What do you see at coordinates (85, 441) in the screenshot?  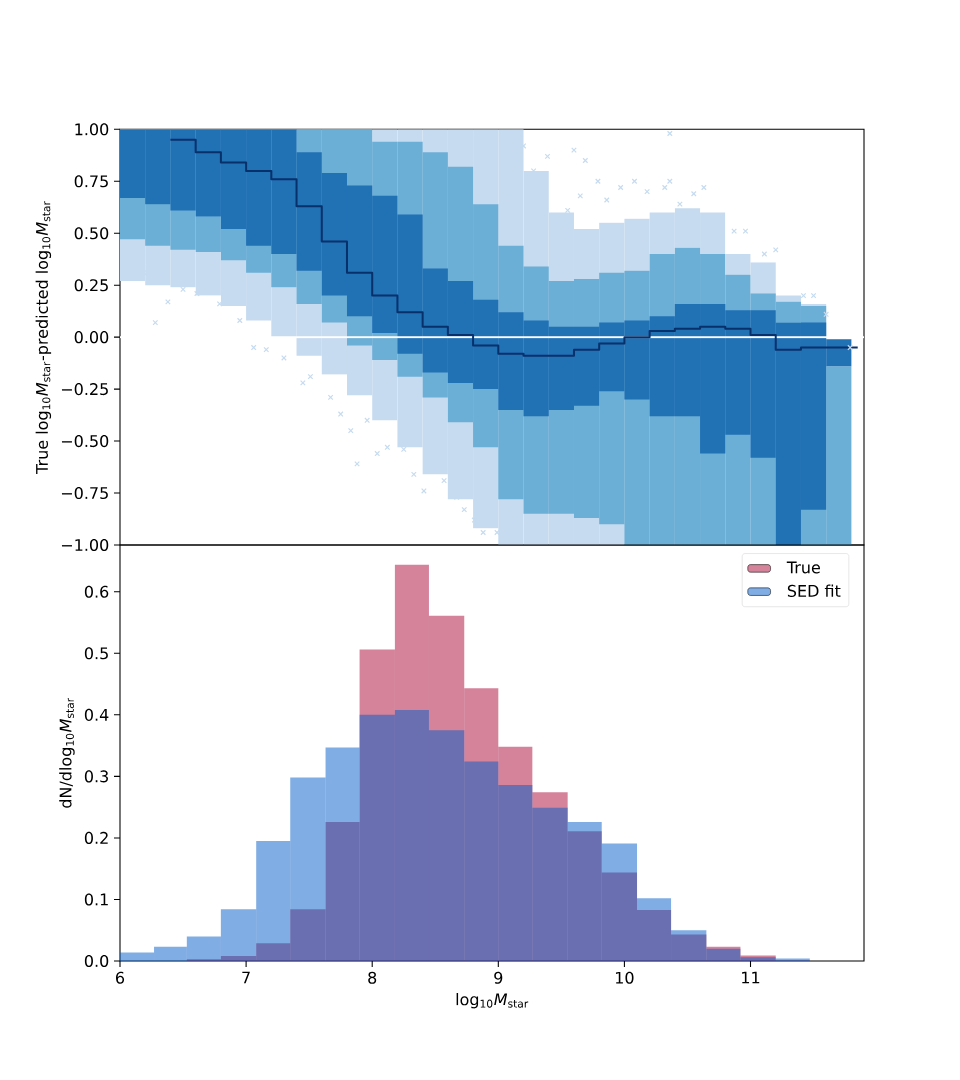 I see `y-tick-label: −0.50` at bounding box center [85, 441].